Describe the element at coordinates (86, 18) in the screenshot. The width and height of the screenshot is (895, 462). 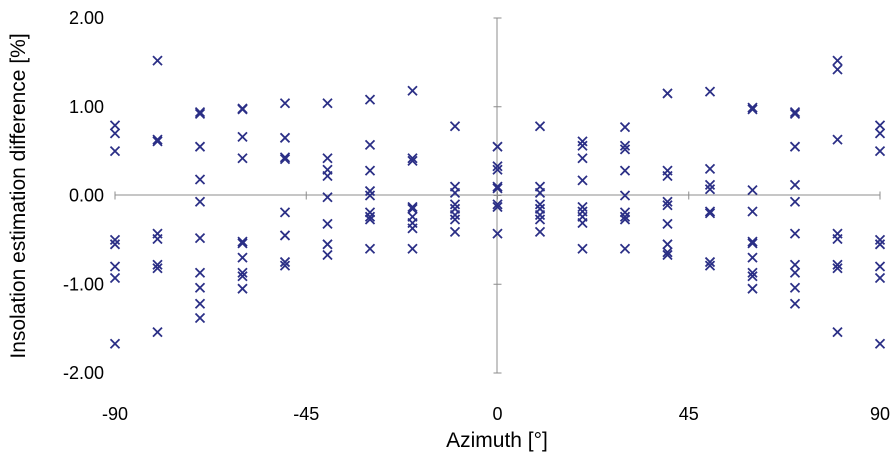
I see `y-tick-label: 2.00` at that location.